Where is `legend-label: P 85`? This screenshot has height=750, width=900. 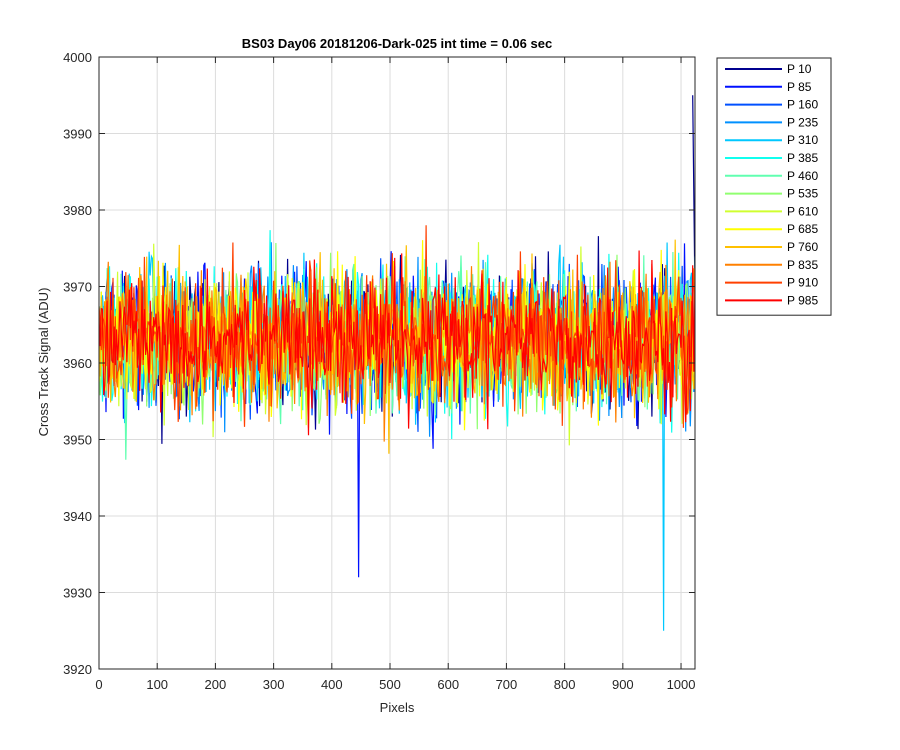
legend-label: P 85 is located at coordinates (799, 87).